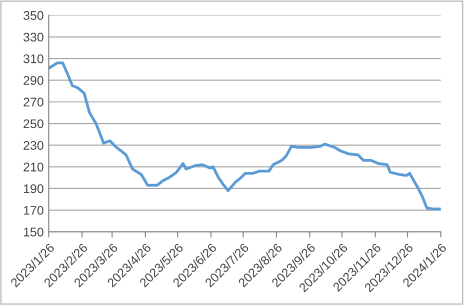 The height and width of the screenshot is (305, 464). What do you see at coordinates (33, 37) in the screenshot?
I see `y-tick-label: 330` at bounding box center [33, 37].